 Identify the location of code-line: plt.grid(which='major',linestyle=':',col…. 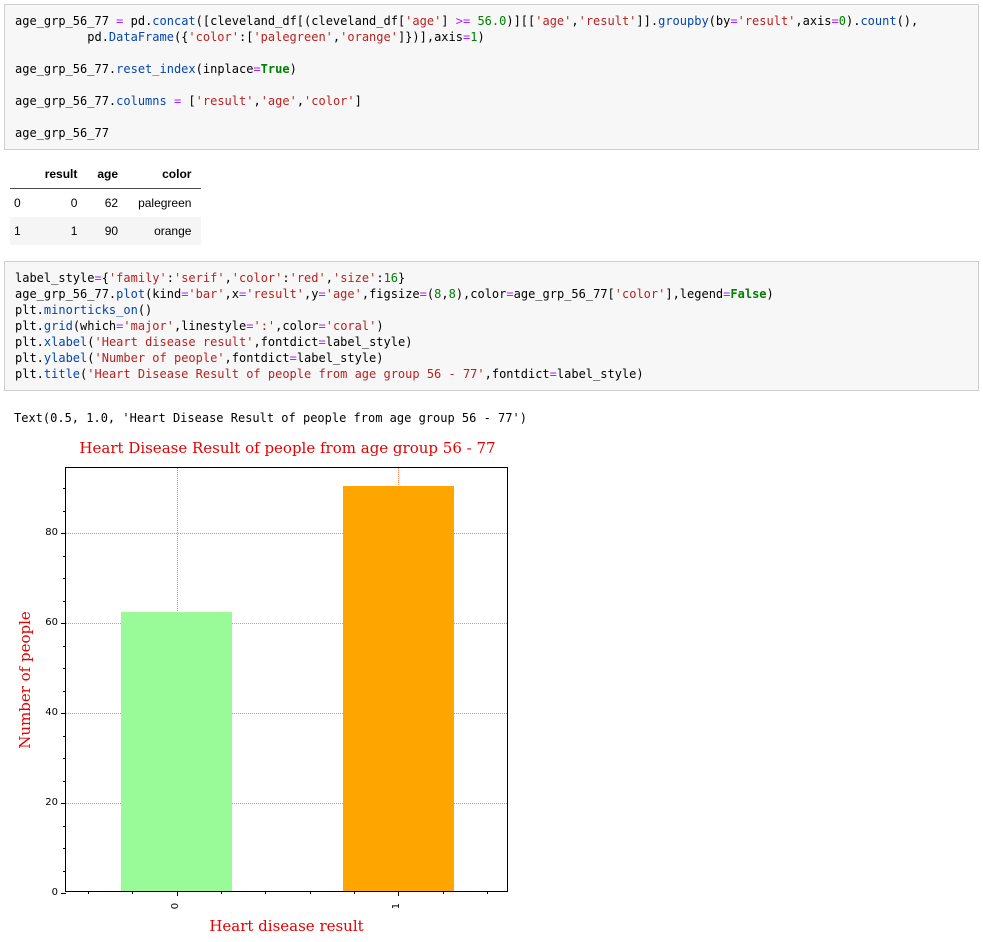
(491, 326).